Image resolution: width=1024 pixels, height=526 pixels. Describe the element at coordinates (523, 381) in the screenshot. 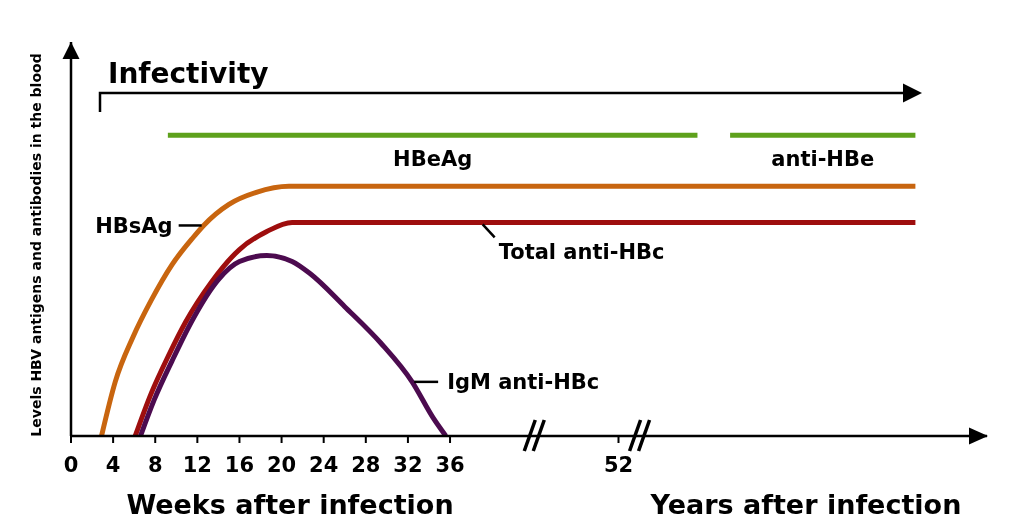

I see `series-label: IgM anti-HBc` at that location.